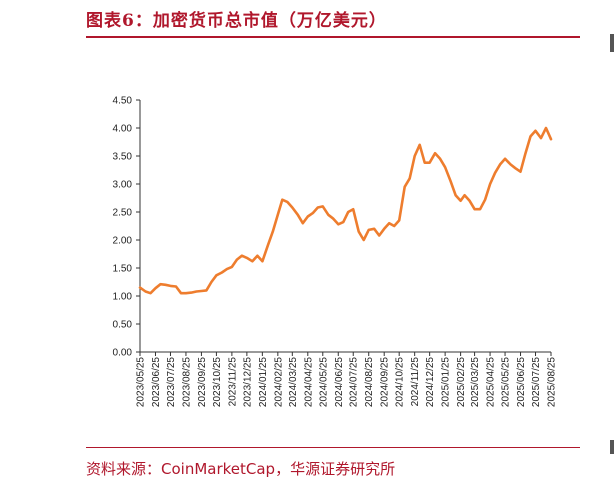 This screenshot has width=614, height=489. I want to click on y-tick-label: 4.50, so click(123, 101).